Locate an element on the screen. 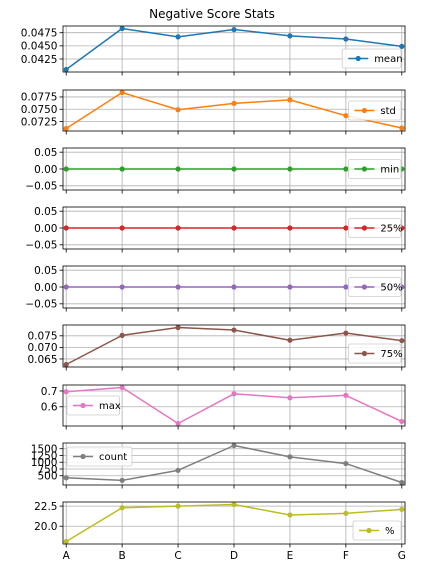 This screenshot has height=568, width=424. legend: 25% is located at coordinates (375, 228).